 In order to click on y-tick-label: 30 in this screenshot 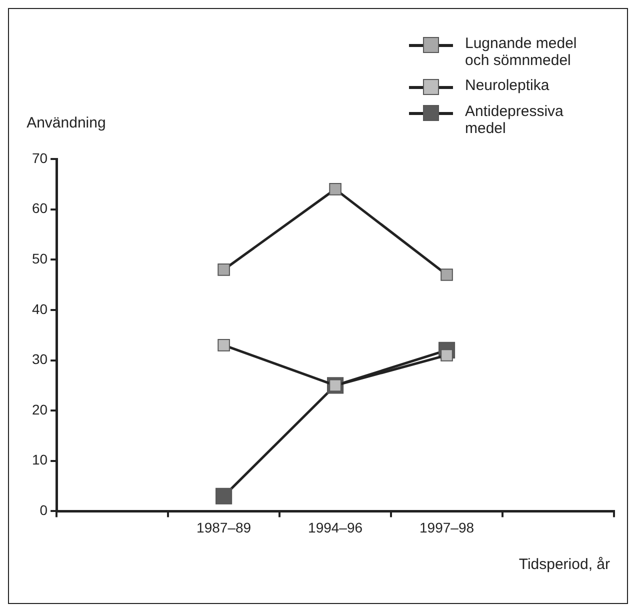, I will do `click(40, 359)`.